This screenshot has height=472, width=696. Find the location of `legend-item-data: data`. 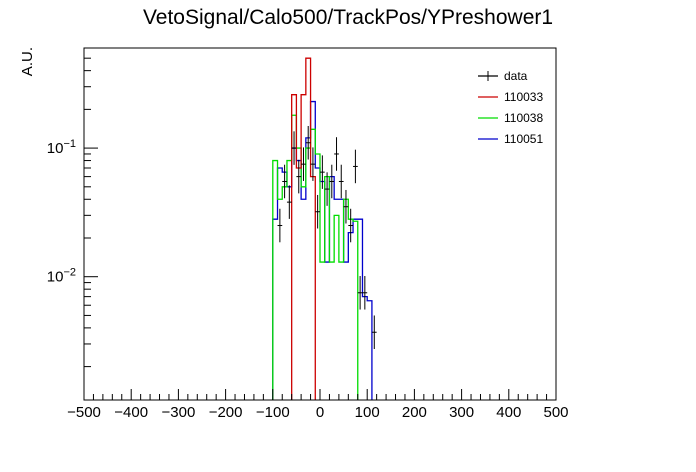

legend-item-data: data is located at coordinates (503, 76).